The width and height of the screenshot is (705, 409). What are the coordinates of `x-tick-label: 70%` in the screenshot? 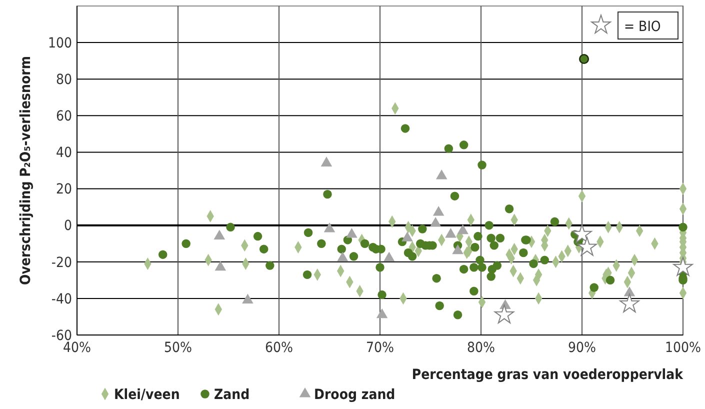 It's located at (380, 348).